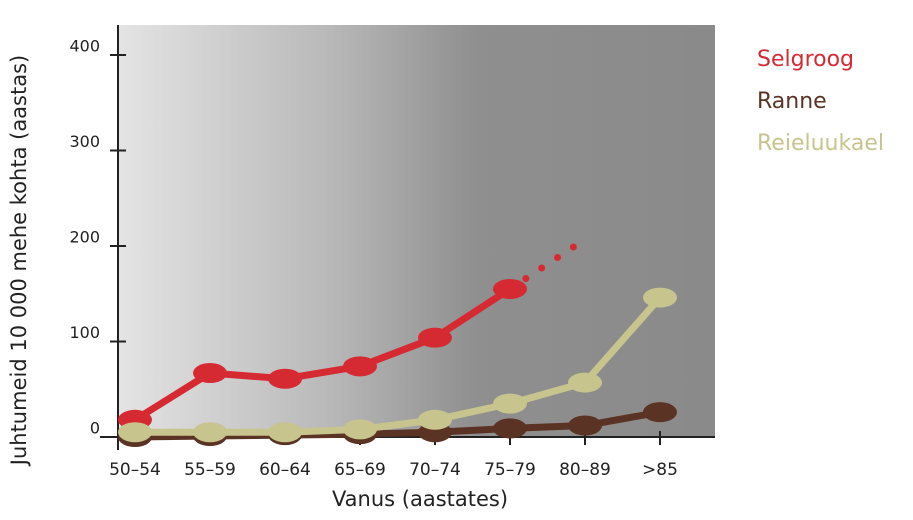  What do you see at coordinates (135, 470) in the screenshot?
I see `x-tick-label: 50–54` at bounding box center [135, 470].